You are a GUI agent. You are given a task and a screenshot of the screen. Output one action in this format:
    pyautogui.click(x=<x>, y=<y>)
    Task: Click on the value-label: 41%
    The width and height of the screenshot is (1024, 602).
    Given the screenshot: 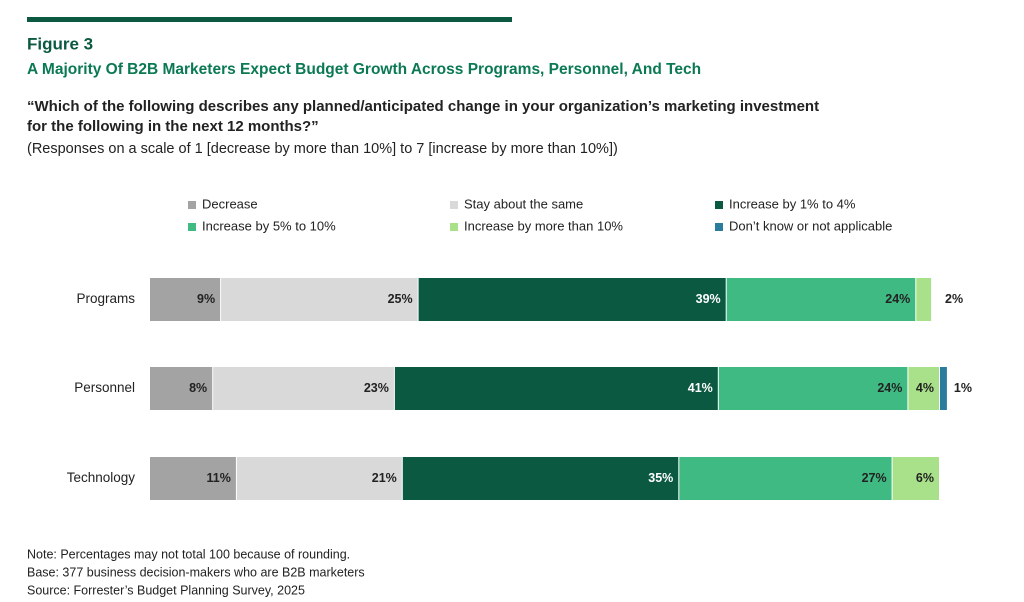 What is the action you would take?
    pyautogui.click(x=700, y=388)
    